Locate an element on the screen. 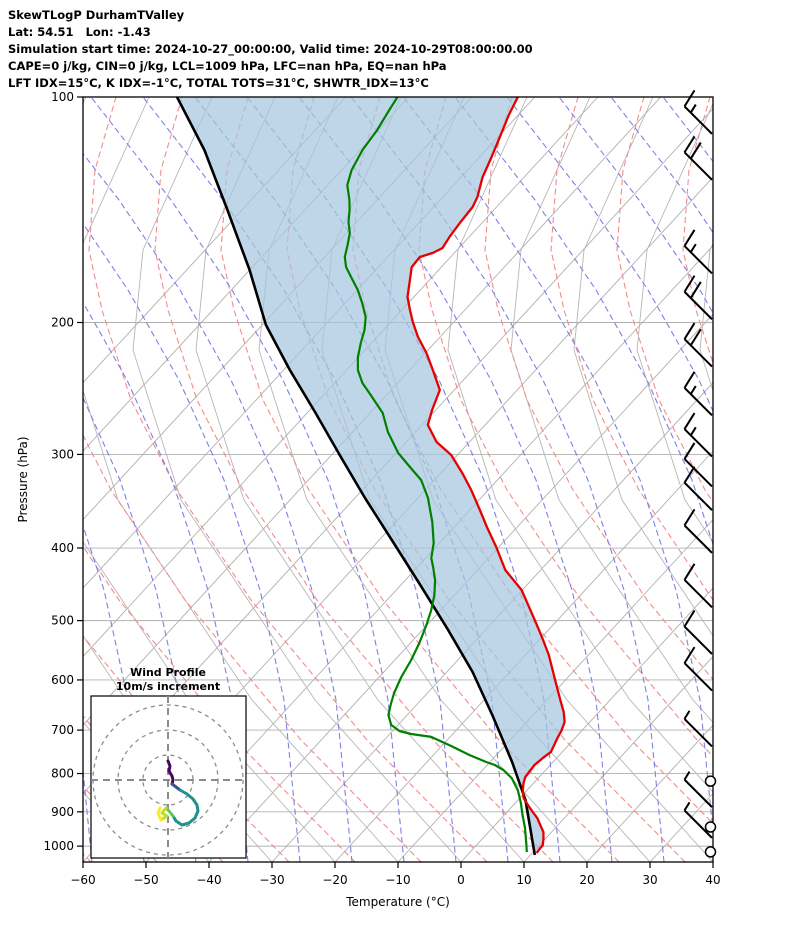 Image resolution: width=794 pixels, height=937 pixels. svg-text: 20 is located at coordinates (586, 880).